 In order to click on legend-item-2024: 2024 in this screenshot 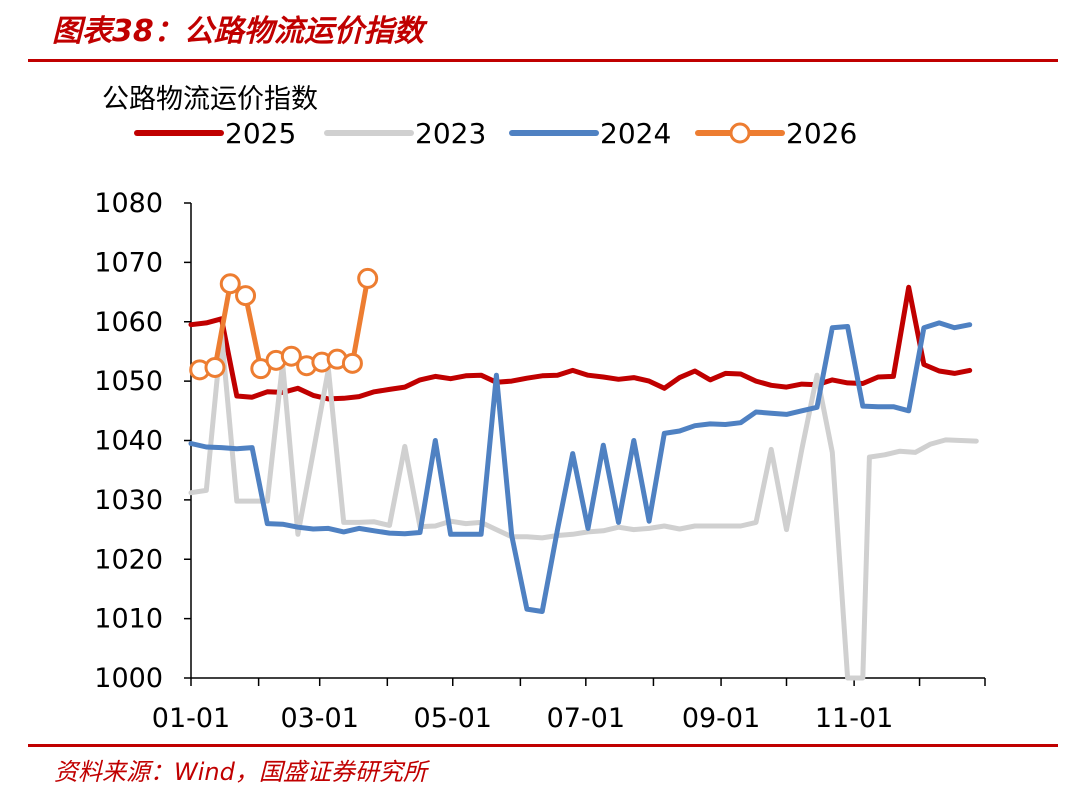, I will do `click(590, 133)`.